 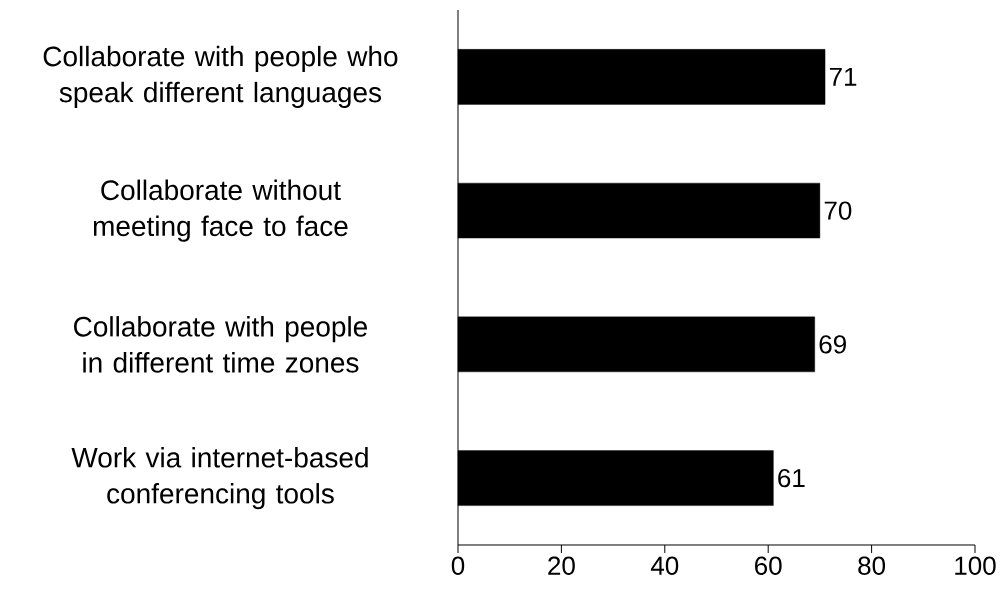 What do you see at coordinates (220, 76) in the screenshot?
I see `y-tick-label: Collaborate with people who speak different languages` at bounding box center [220, 76].